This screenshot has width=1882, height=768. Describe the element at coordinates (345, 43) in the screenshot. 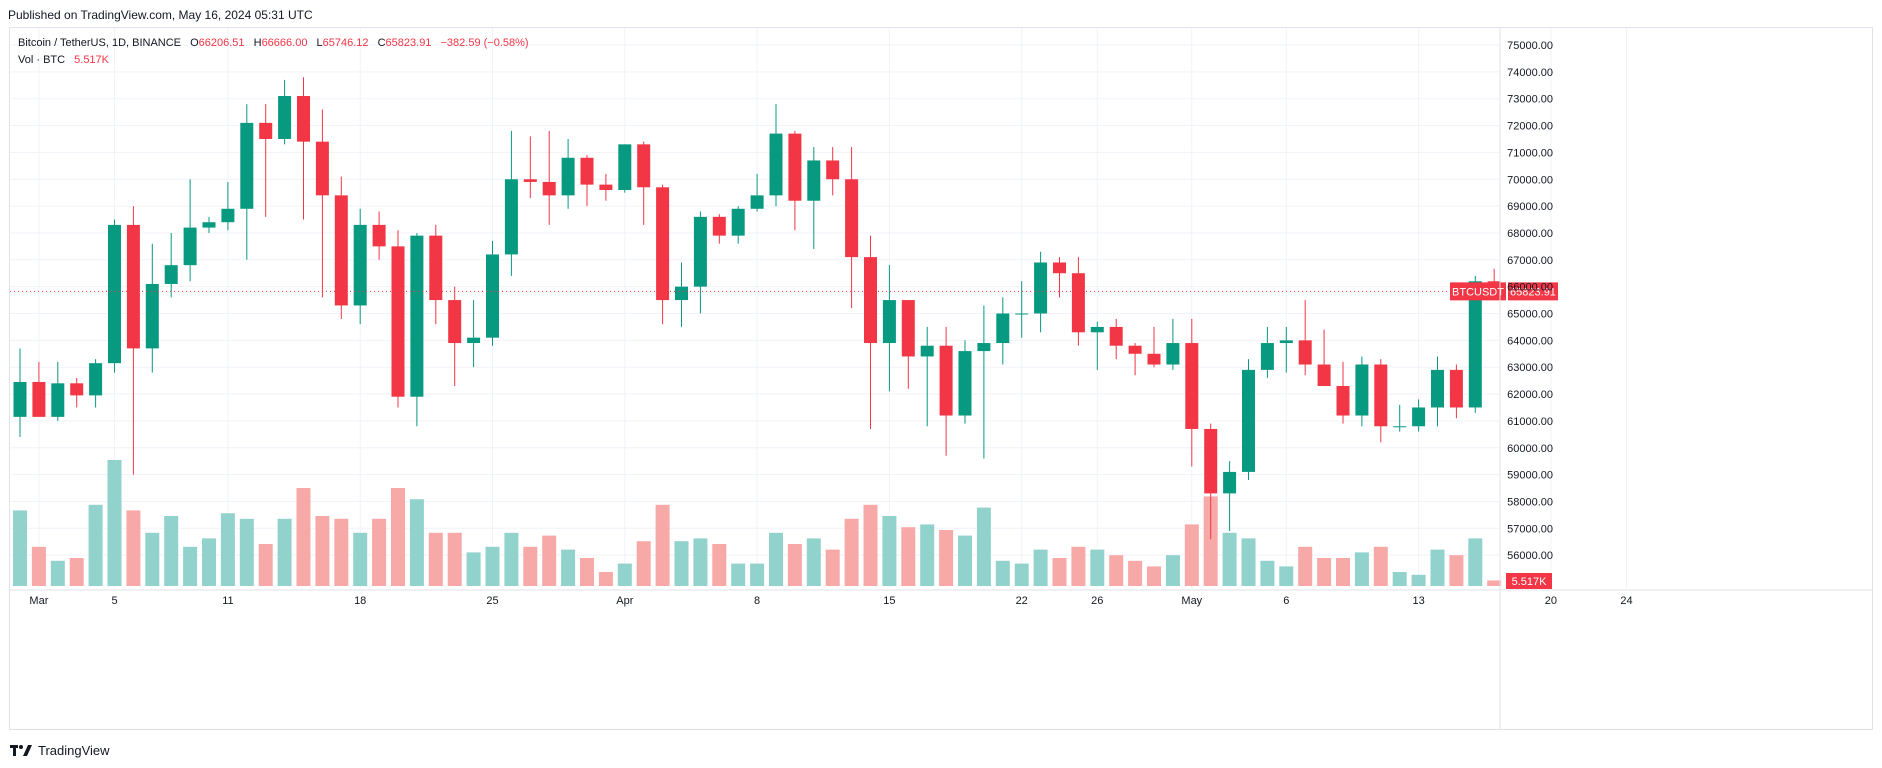

I see `low-value: 65746.12` at that location.